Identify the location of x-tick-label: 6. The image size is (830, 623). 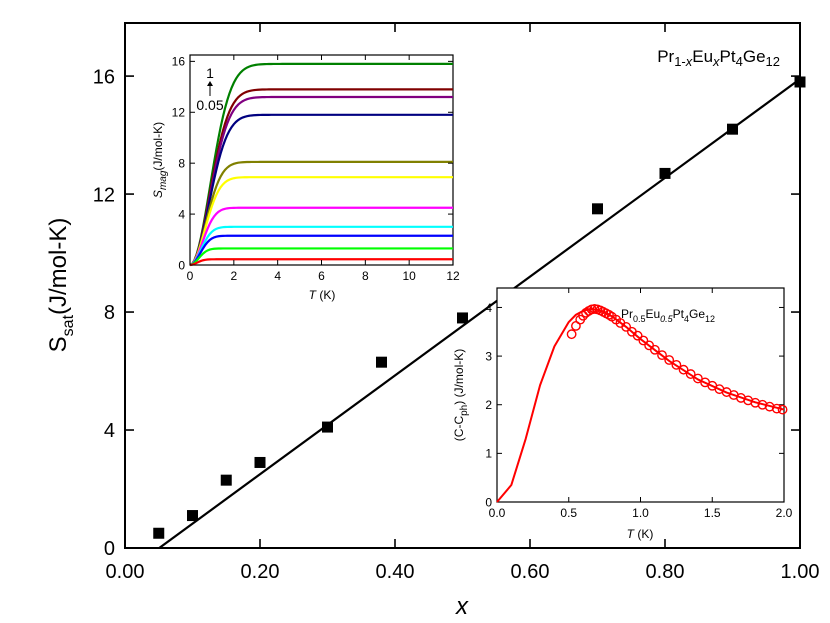
(321, 276).